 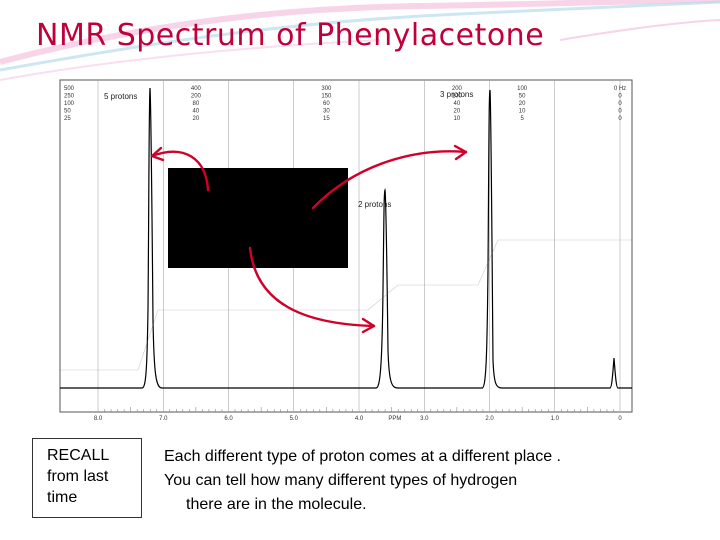 What do you see at coordinates (359, 419) in the screenshot?
I see `ppm-tick-label: 4.0` at bounding box center [359, 419].